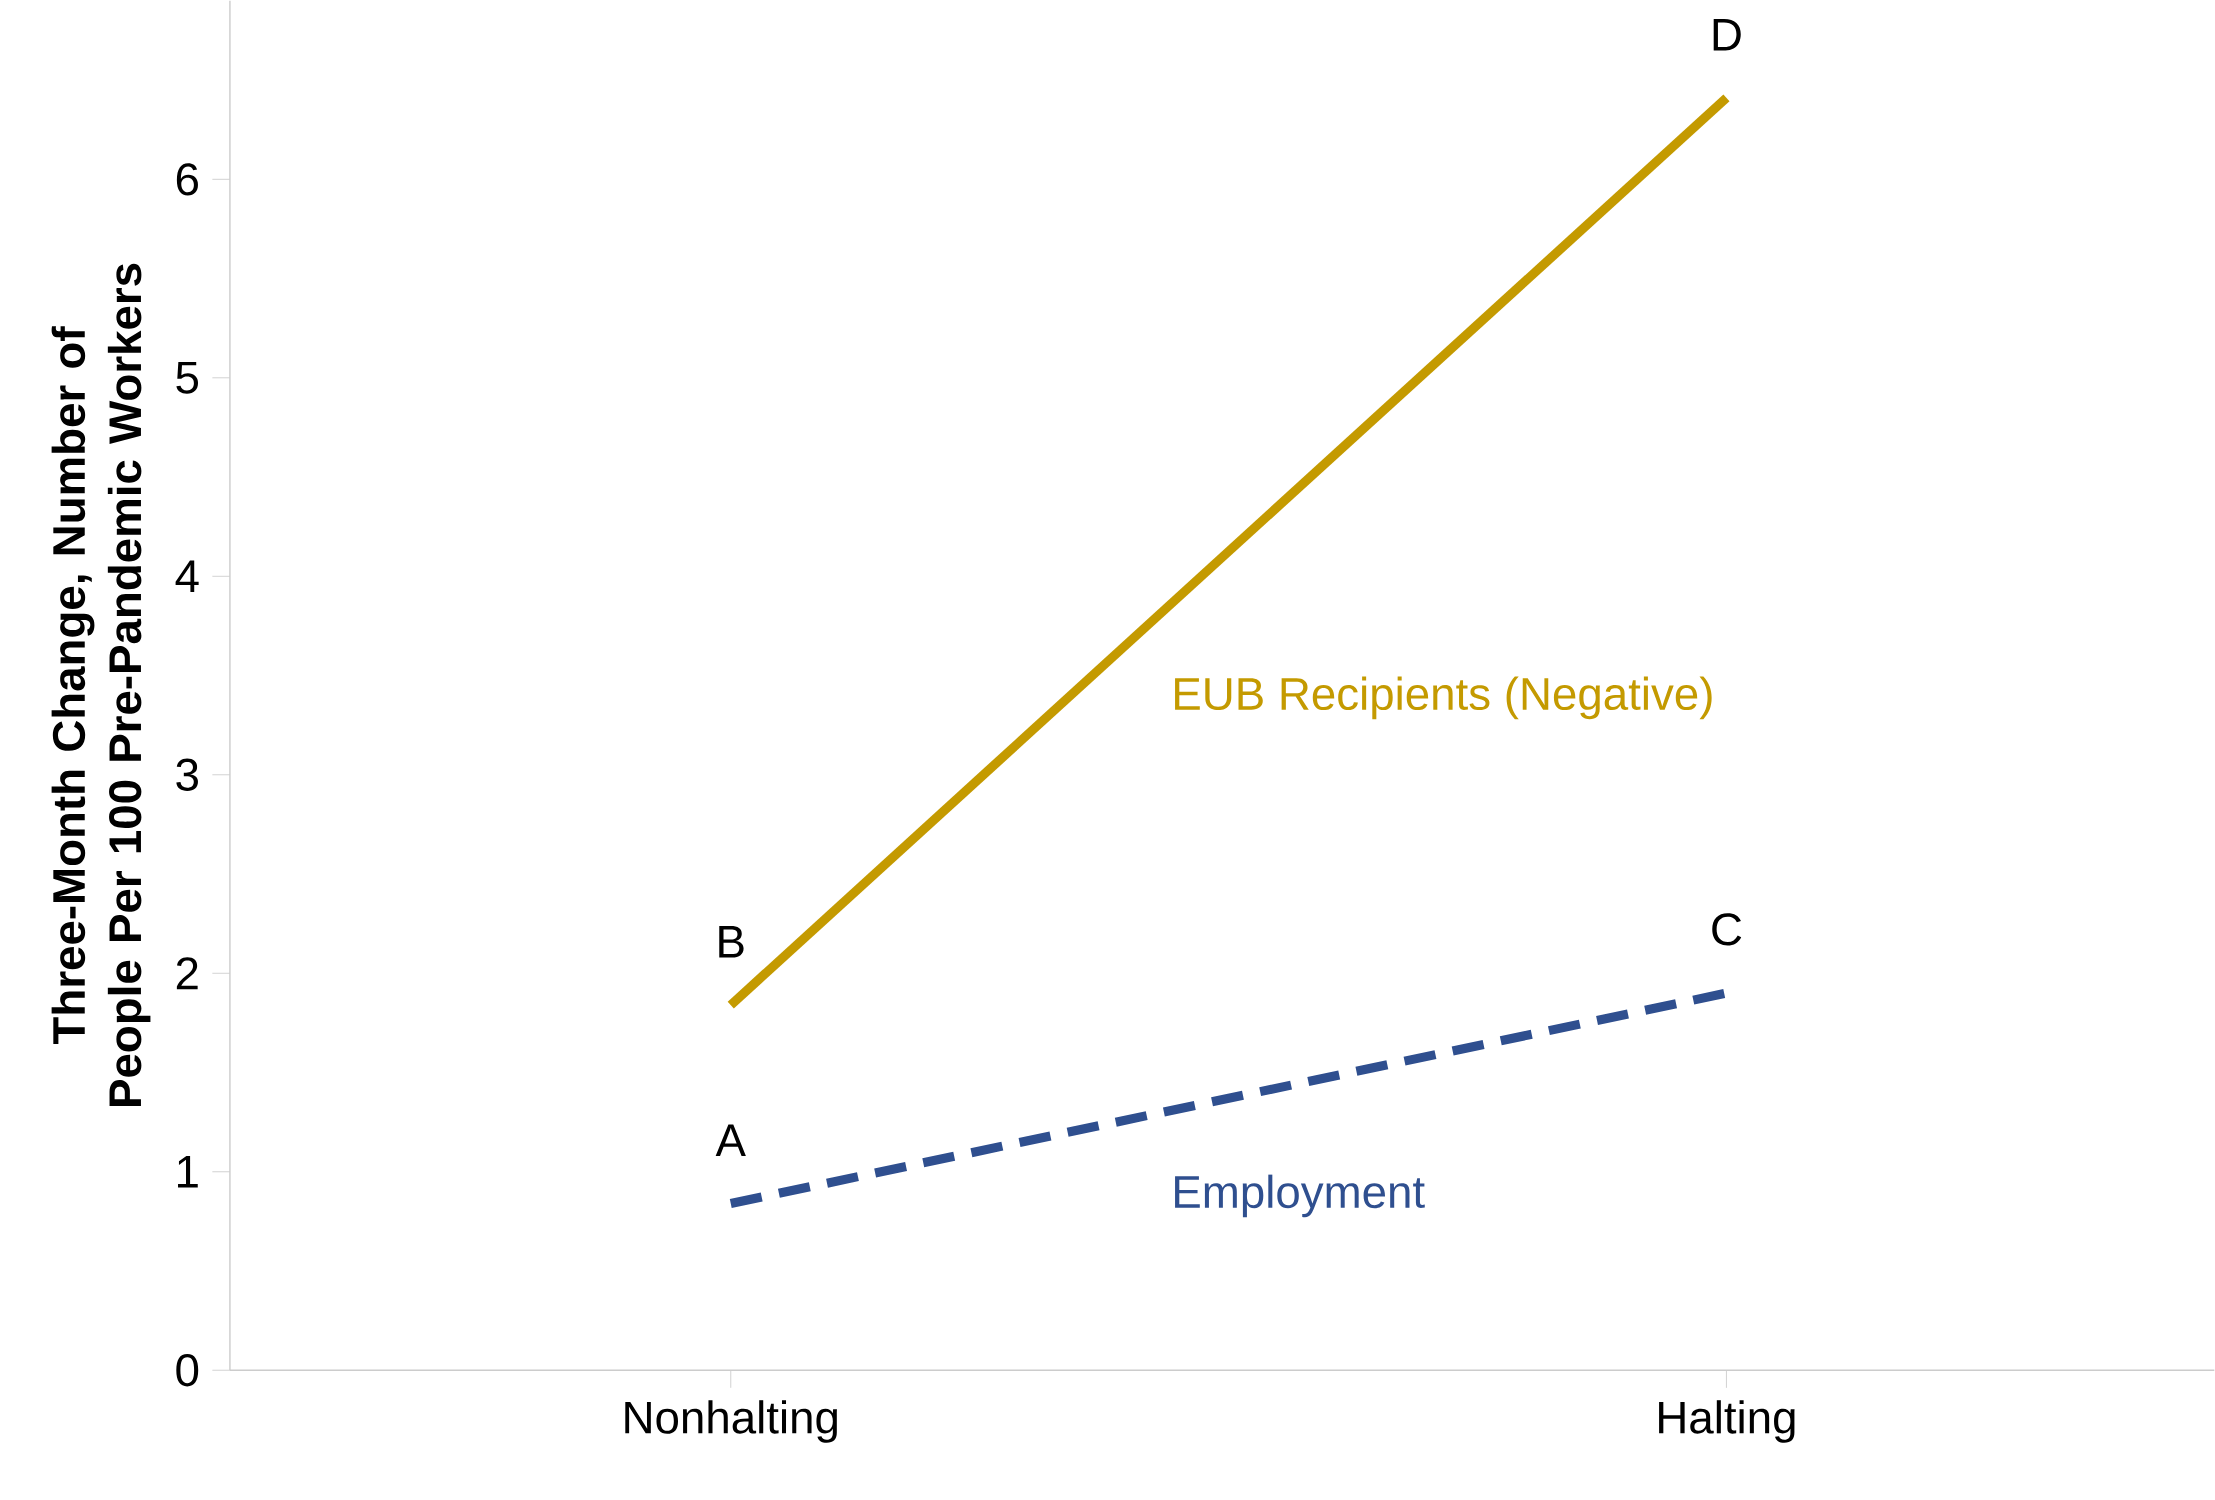  Describe the element at coordinates (730, 1140) in the screenshot. I see `annotation: A` at that location.